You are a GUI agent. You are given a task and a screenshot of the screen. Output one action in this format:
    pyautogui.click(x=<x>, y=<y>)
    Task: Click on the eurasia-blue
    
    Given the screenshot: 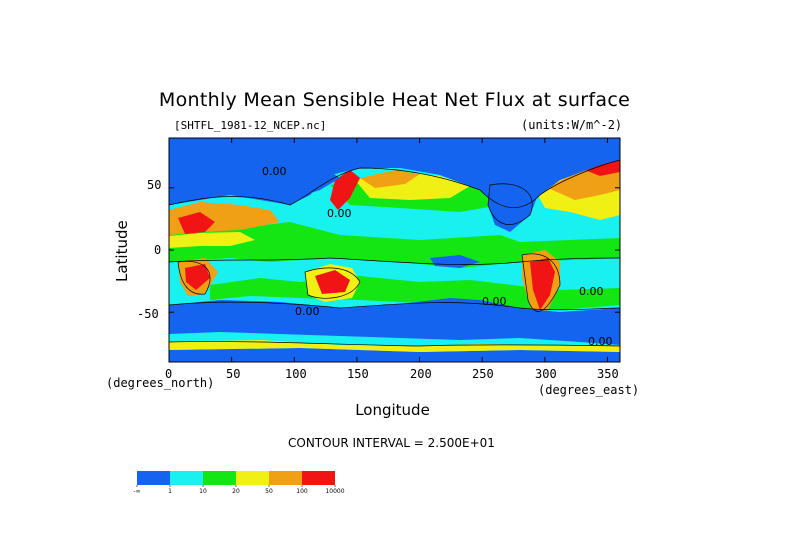 What is the action you would take?
    pyautogui.click(x=285, y=180)
    